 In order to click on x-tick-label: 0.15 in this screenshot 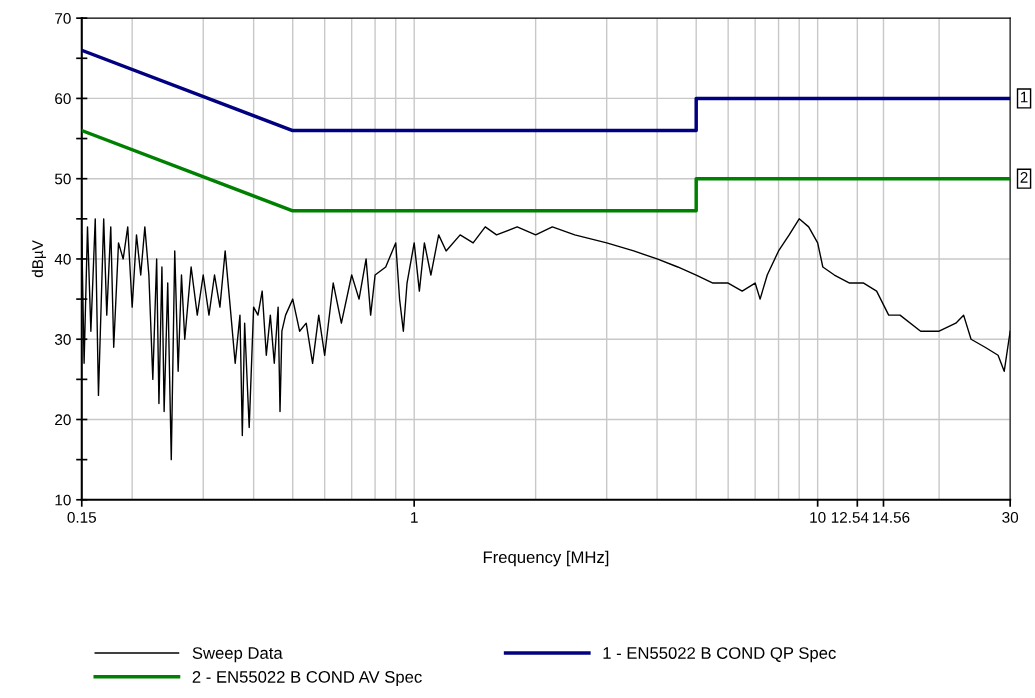, I will do `click(81, 517)`.